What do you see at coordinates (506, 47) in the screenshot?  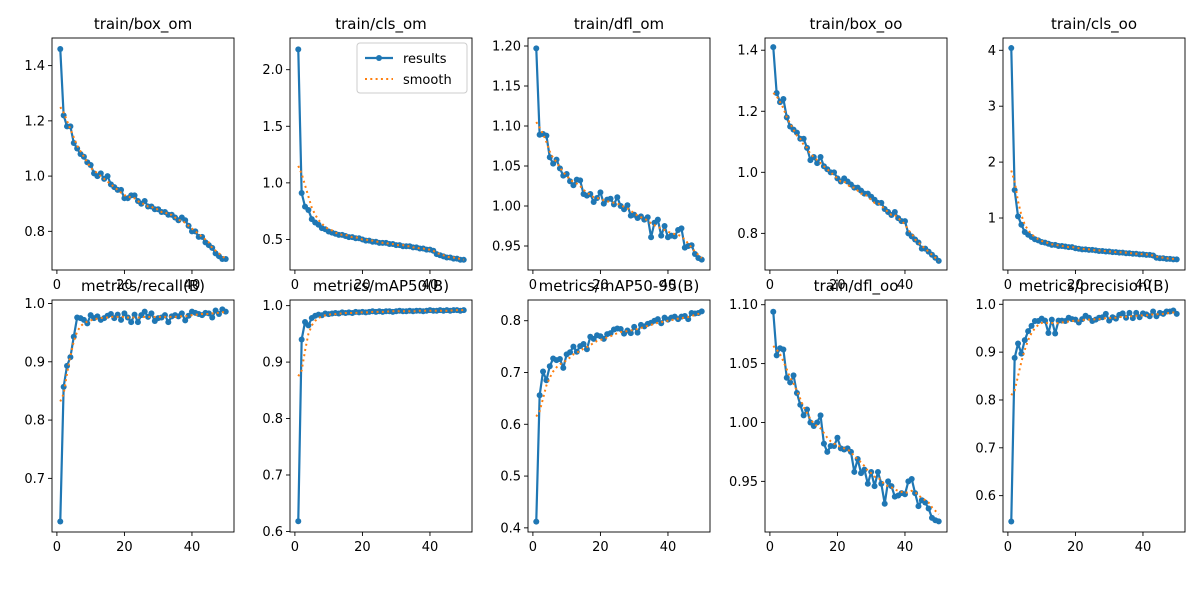 I see `y-tick-label: 1.20` at bounding box center [506, 47].